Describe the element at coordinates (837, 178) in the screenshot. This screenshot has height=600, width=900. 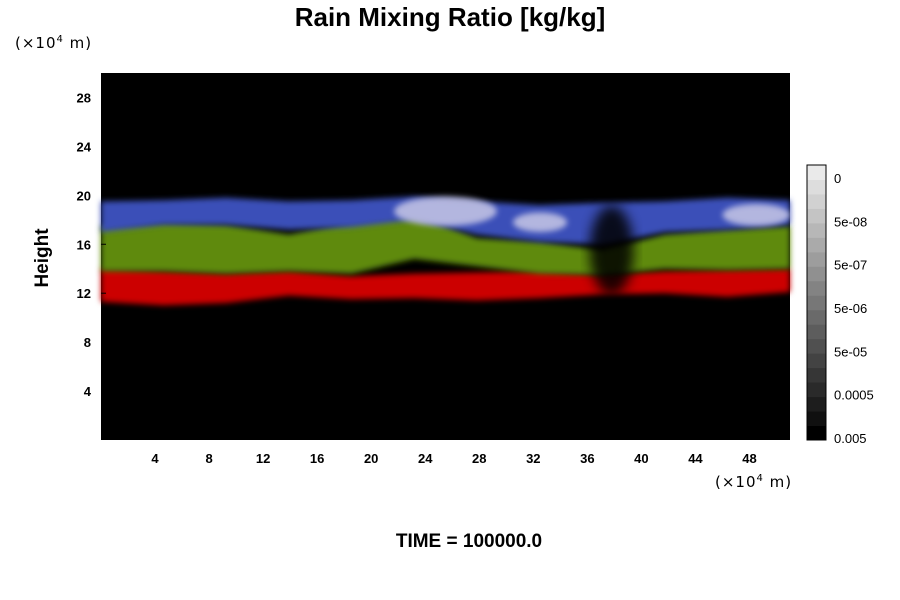
I see `colorbar-label: 0` at that location.